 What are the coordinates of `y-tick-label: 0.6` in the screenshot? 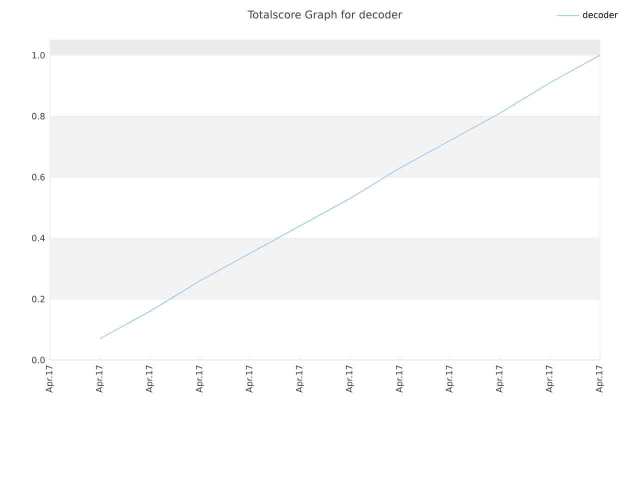 It's located at (38, 177).